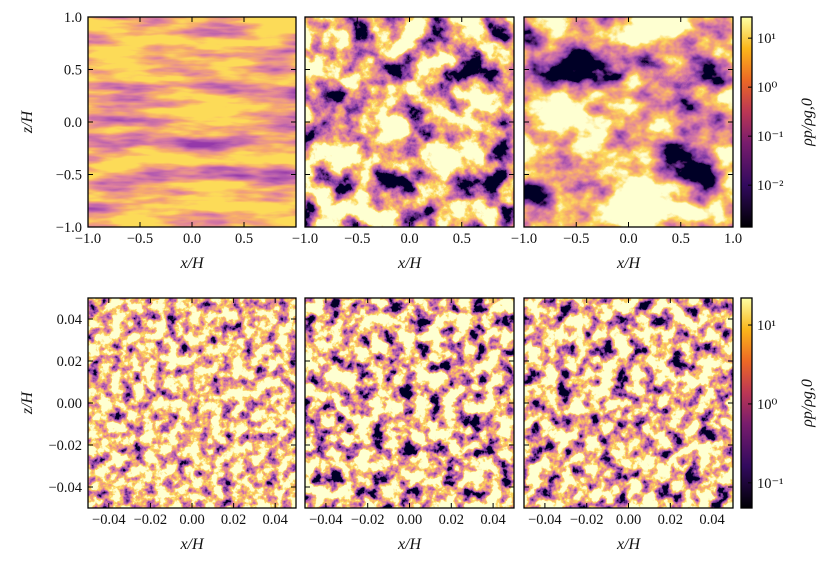 The height and width of the screenshot is (567, 830). What do you see at coordinates (69, 404) in the screenshot?
I see `y-tick-label: 0.00` at bounding box center [69, 404].